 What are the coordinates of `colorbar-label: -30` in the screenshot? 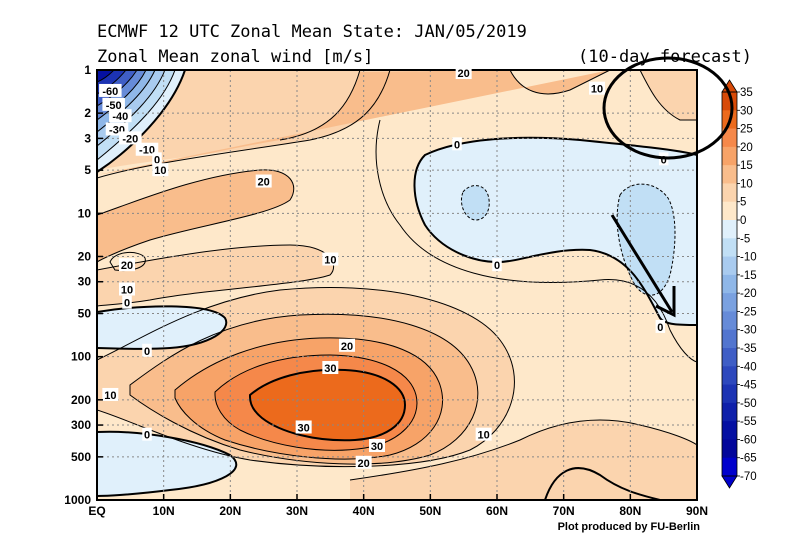 It's located at (748, 331).